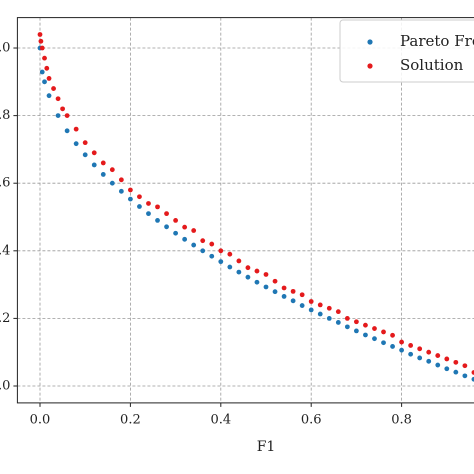 This screenshot has width=474, height=474. Describe the element at coordinates (311, 419) in the screenshot. I see `x-tick-label: 0.6` at that location.